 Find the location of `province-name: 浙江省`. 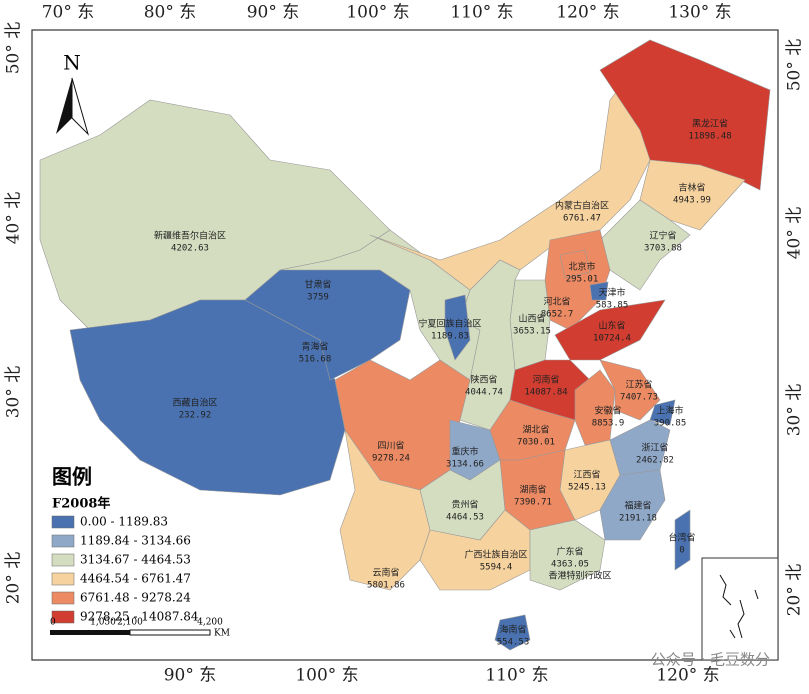

province-name: 浙江省 is located at coordinates (654, 448).